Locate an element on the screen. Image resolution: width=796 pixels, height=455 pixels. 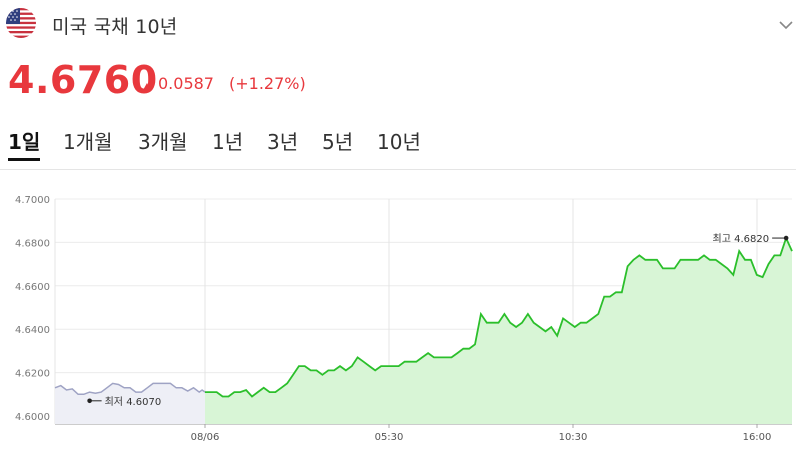
current-price: 4.6760 is located at coordinates (83, 80).